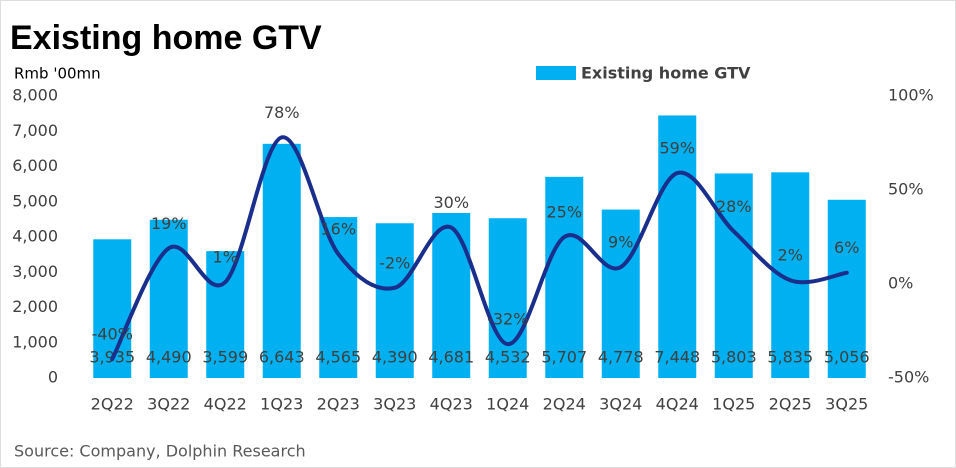 The image size is (956, 468). Describe the element at coordinates (507, 404) in the screenshot. I see `x-tick-label: 1Q24` at that location.